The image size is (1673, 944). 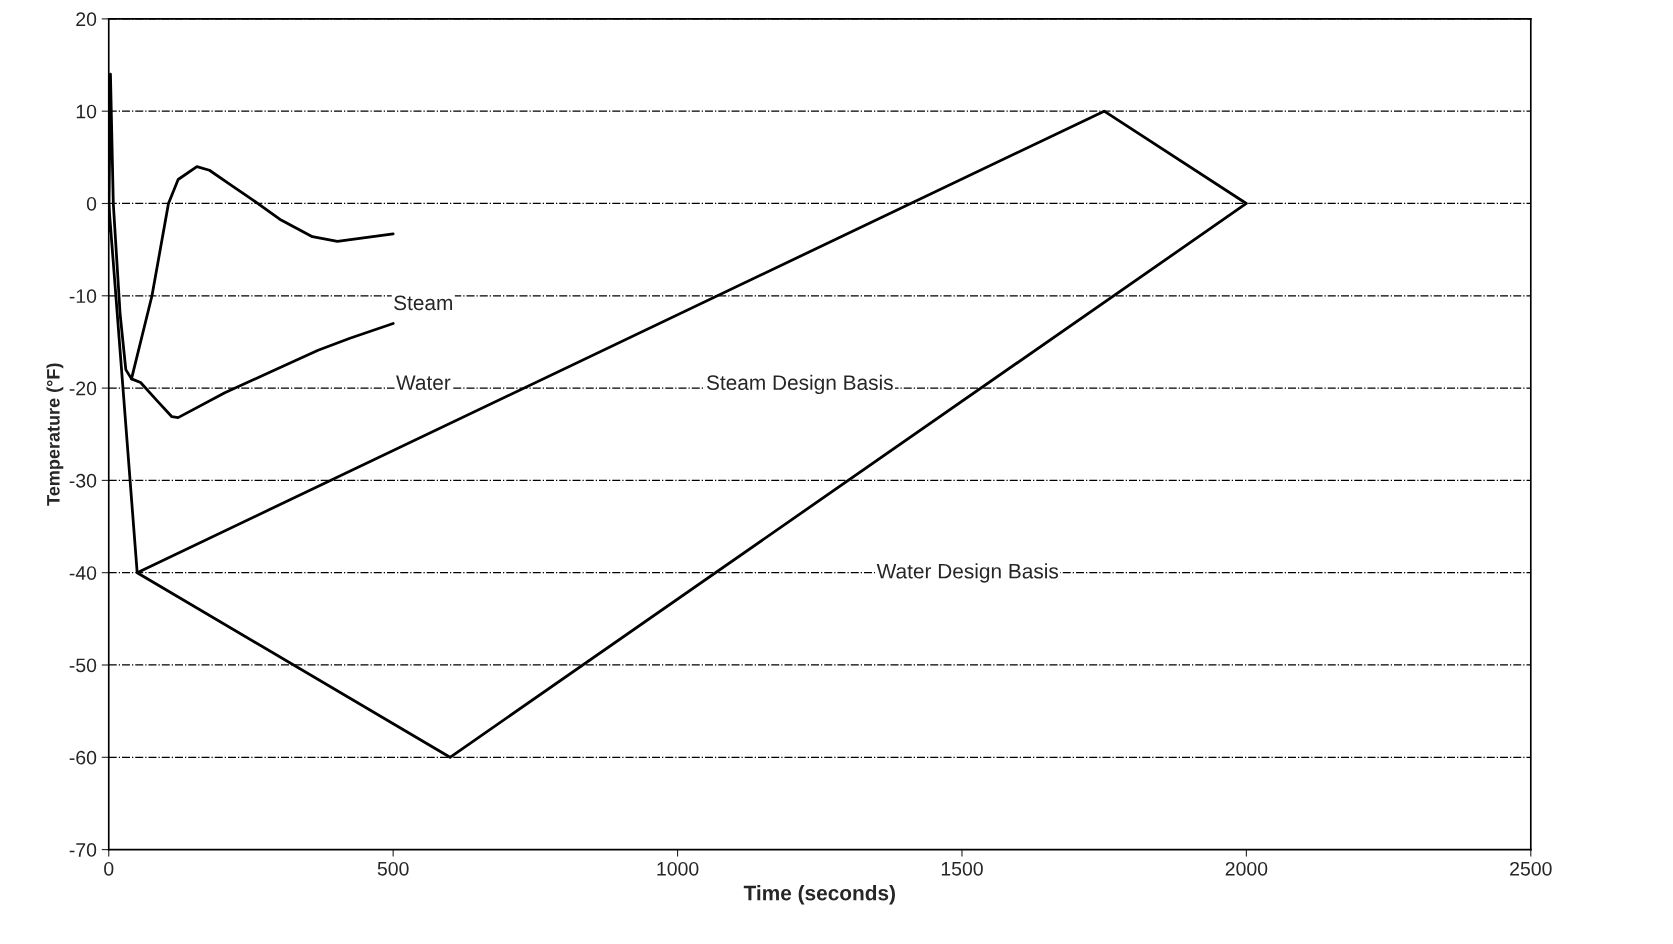 I want to click on annotation: Water, so click(x=423, y=382).